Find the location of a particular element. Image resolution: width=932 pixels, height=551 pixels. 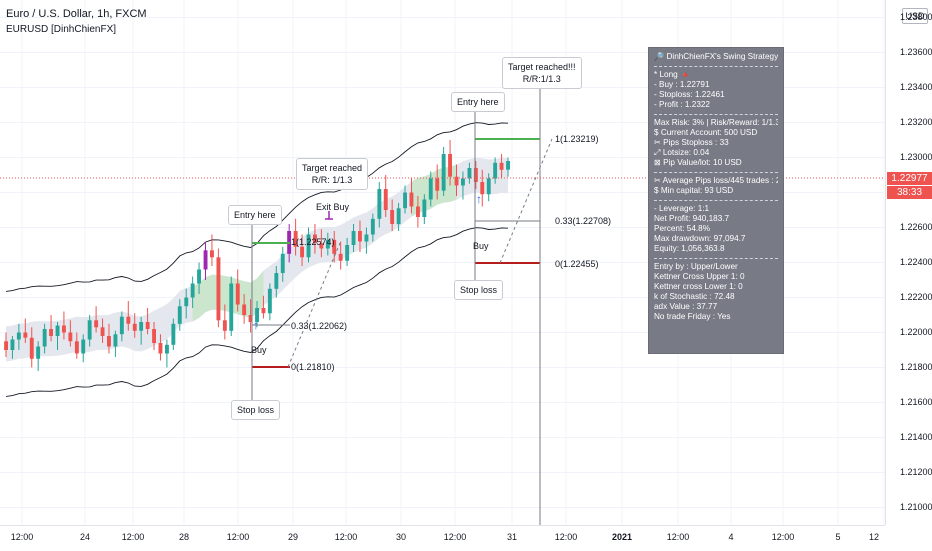

time-tick: 31 is located at coordinates (512, 537).